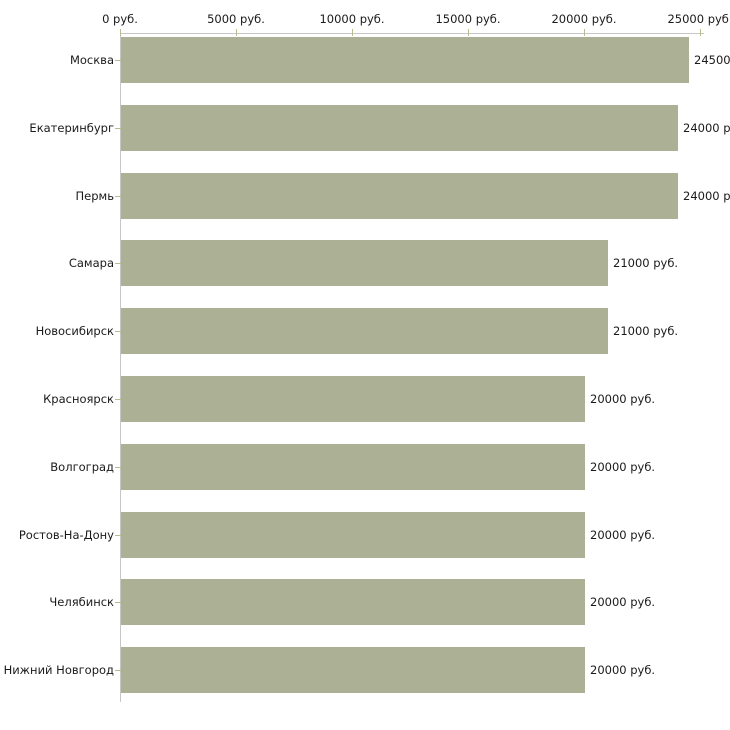 The width and height of the screenshot is (730, 730). I want to click on value-label: 24500 руб., so click(712, 60).